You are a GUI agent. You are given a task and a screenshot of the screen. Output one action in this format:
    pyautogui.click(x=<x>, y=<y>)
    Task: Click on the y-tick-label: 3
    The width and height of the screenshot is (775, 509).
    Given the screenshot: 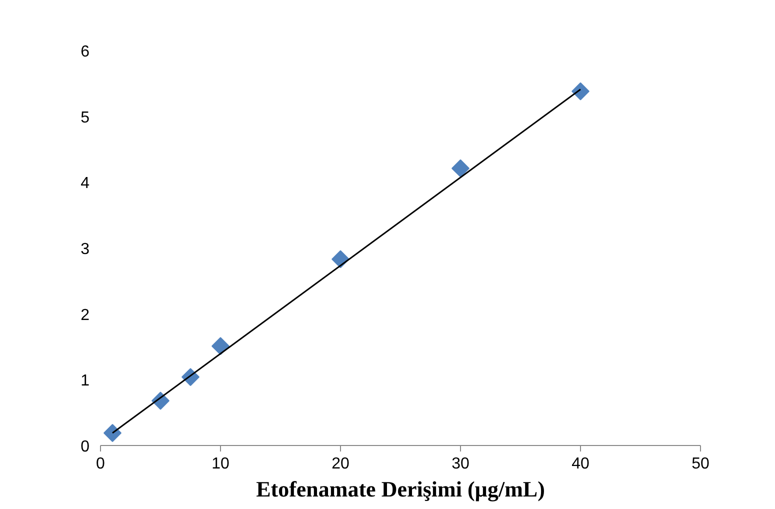 What is the action you would take?
    pyautogui.click(x=85, y=249)
    